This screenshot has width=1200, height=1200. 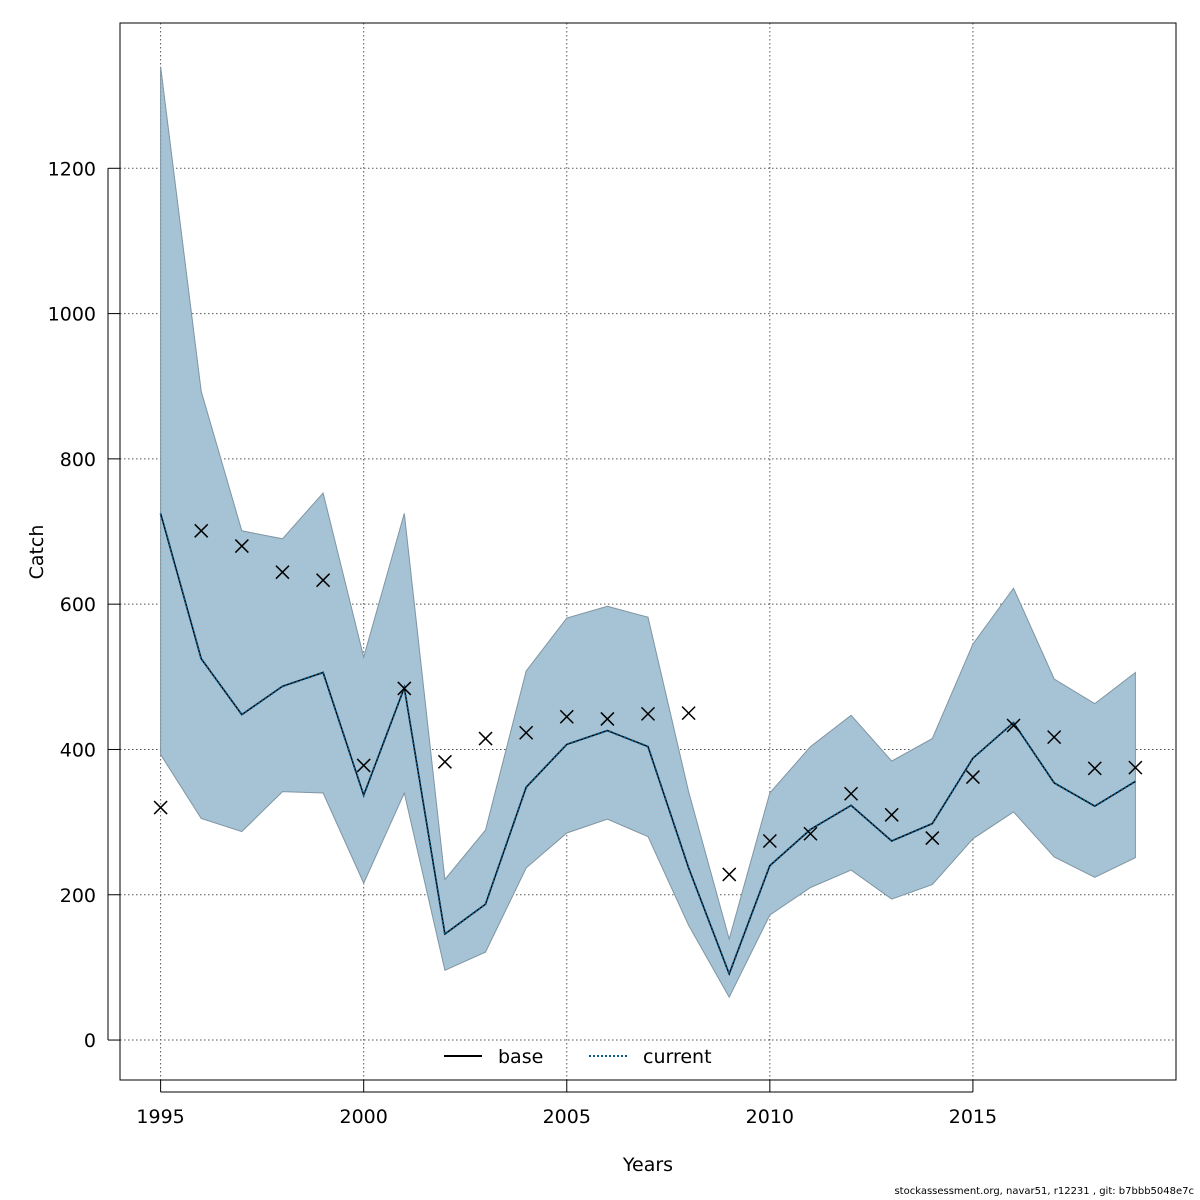 What do you see at coordinates (578, 1057) in the screenshot?
I see `legend: base current` at bounding box center [578, 1057].